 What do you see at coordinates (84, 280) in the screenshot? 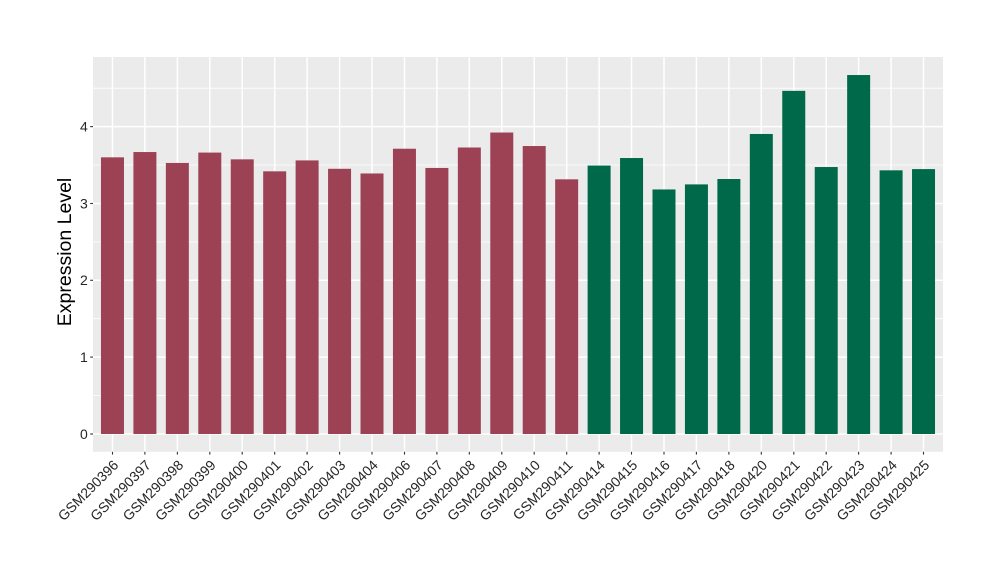
I see `svg-text: 2` at bounding box center [84, 280].